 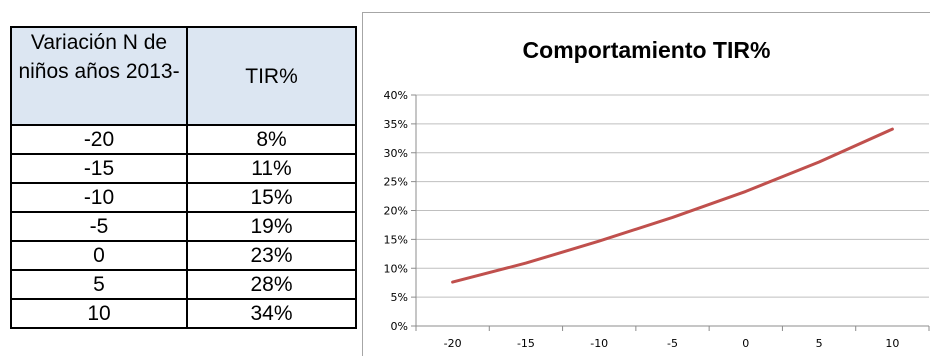 I want to click on table-row: 5 28%, so click(x=183, y=284).